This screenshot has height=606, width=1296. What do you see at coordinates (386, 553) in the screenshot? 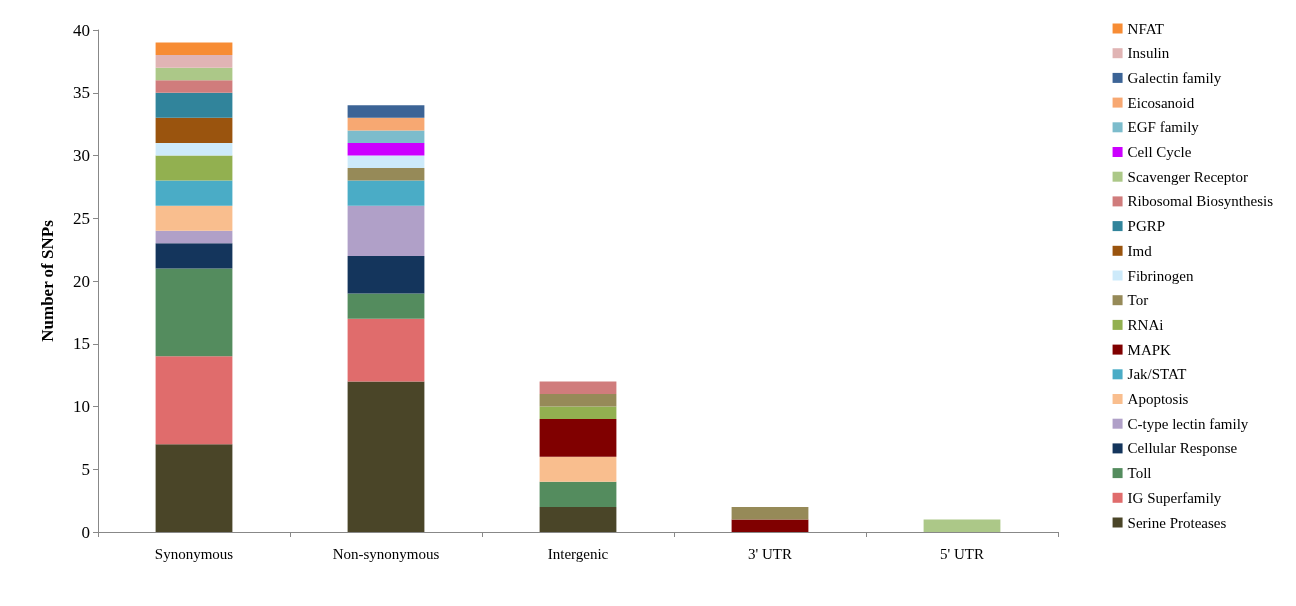
I see `x-tick-label: Non-synonymous` at bounding box center [386, 553].